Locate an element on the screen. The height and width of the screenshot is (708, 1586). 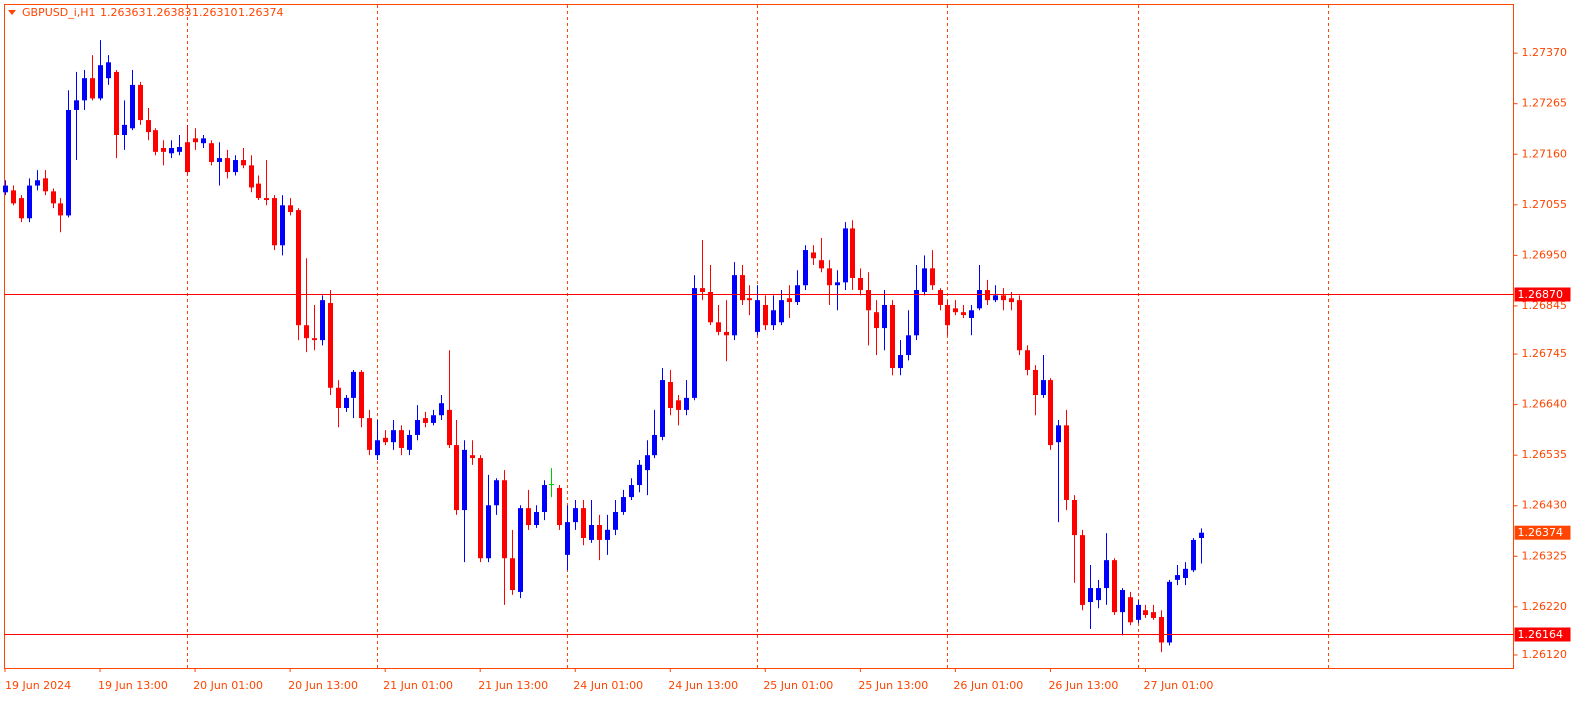
price-tag-label: 1.26164 is located at coordinates (1541, 634).